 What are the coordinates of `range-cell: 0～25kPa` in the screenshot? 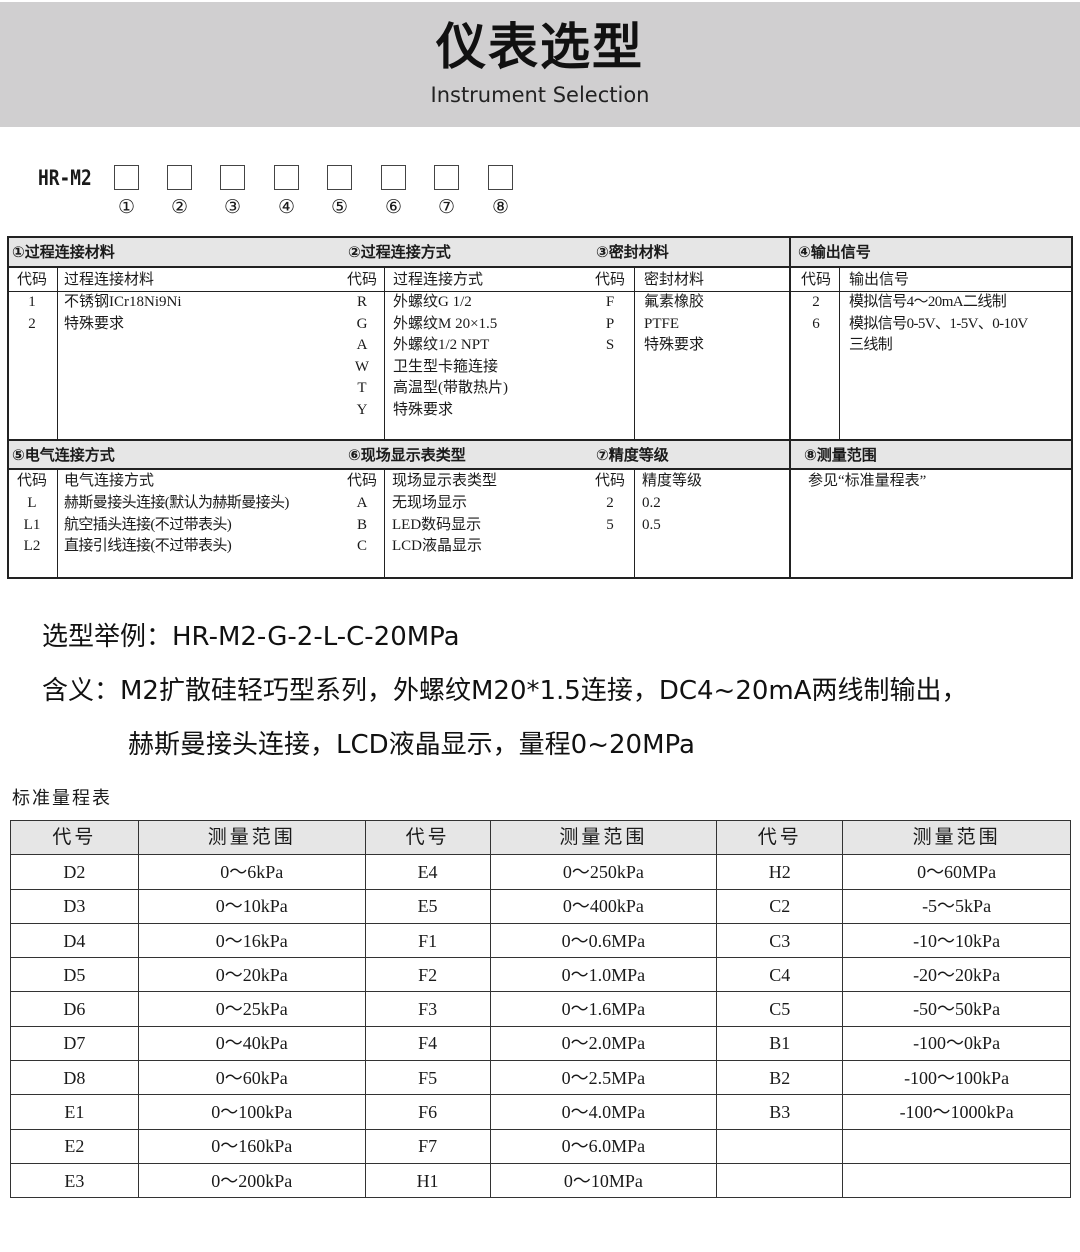 It's located at (251, 1009).